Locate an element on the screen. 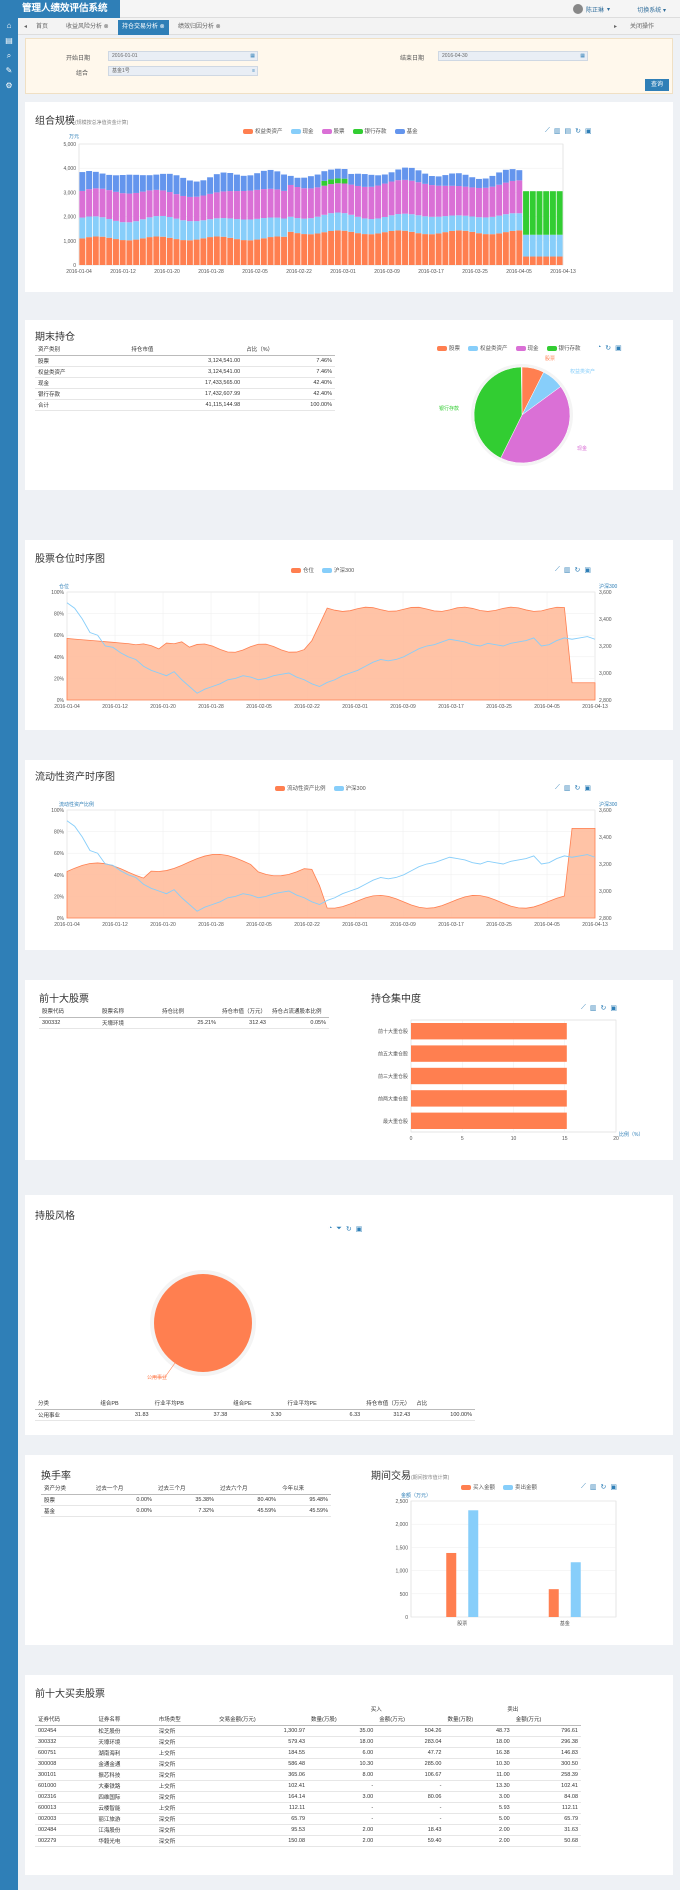  chart-toolbox: ◔ ⏷ ↻ ▣ is located at coordinates (345, 1229).